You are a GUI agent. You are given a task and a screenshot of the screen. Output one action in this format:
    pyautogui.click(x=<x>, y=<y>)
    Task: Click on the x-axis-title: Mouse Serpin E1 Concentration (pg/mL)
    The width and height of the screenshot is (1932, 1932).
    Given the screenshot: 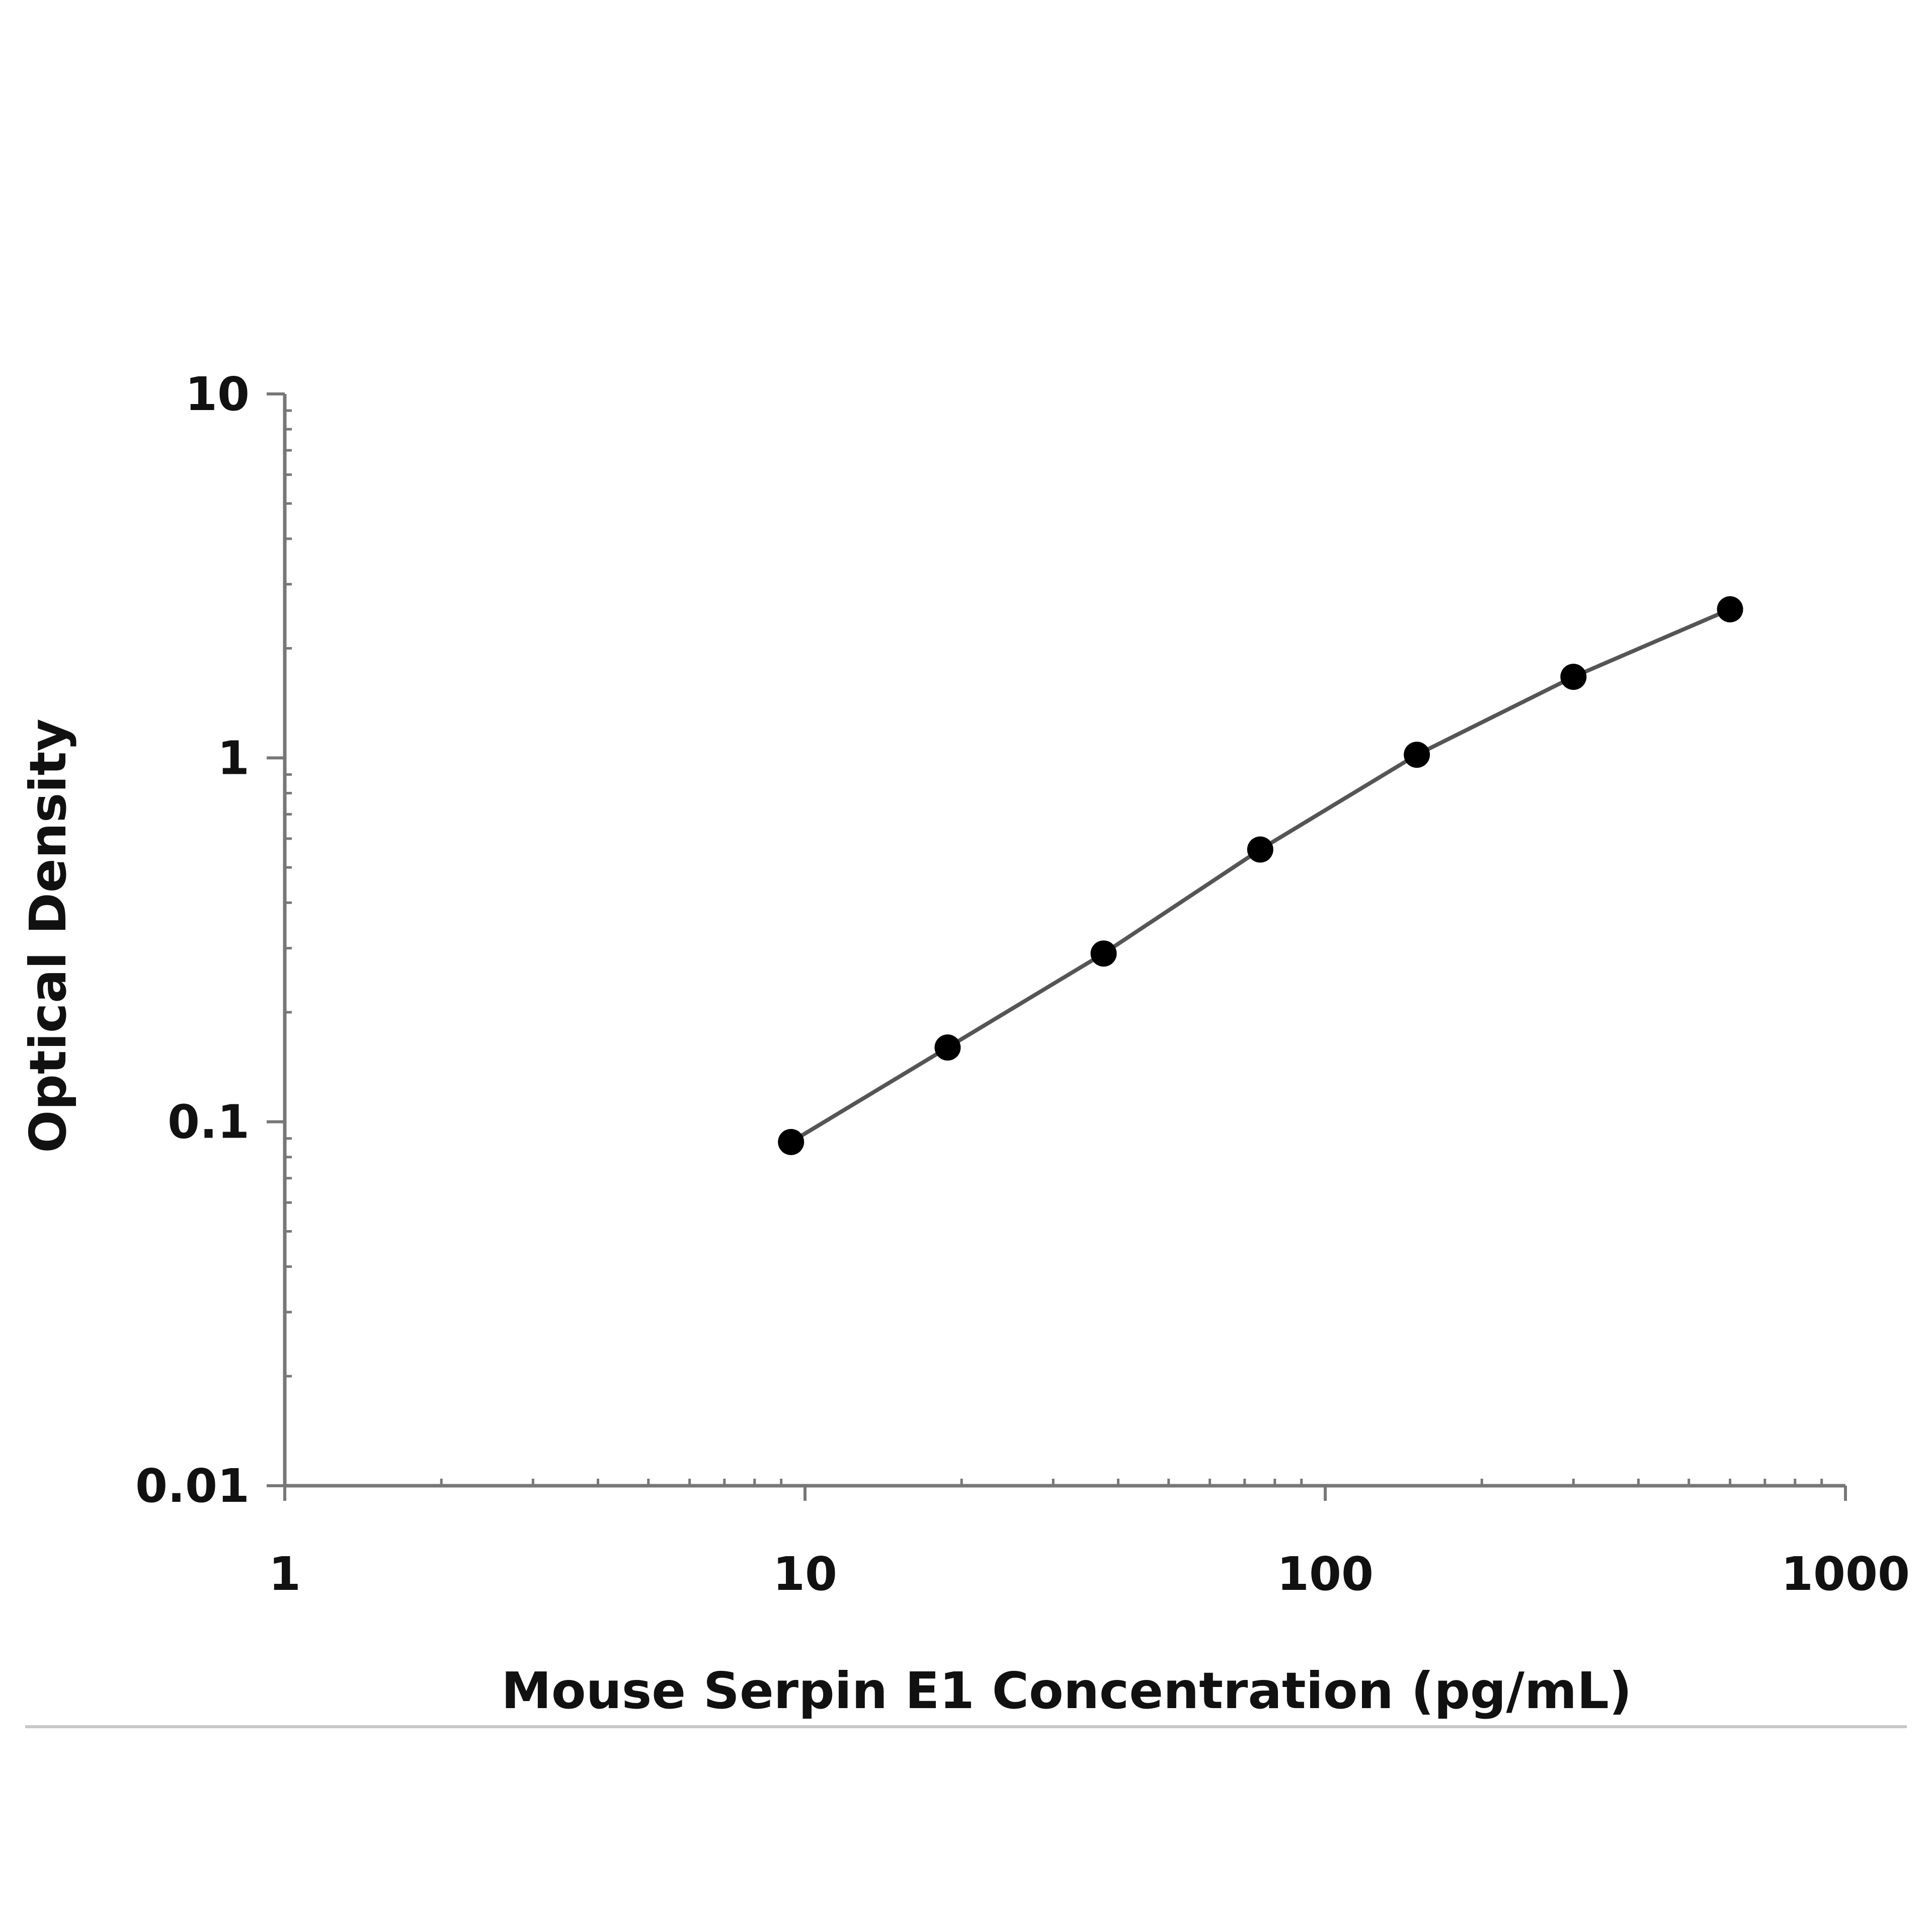 What is the action you would take?
    pyautogui.click(x=1066, y=1691)
    